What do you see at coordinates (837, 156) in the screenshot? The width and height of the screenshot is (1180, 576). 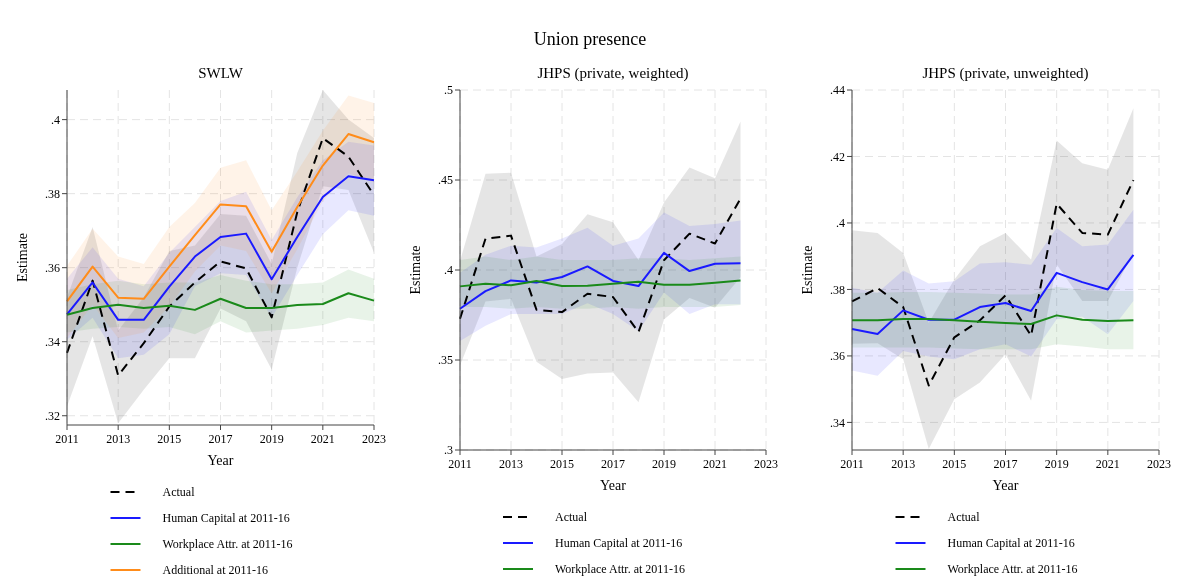 I see `y-tick-label: .42` at bounding box center [837, 156].